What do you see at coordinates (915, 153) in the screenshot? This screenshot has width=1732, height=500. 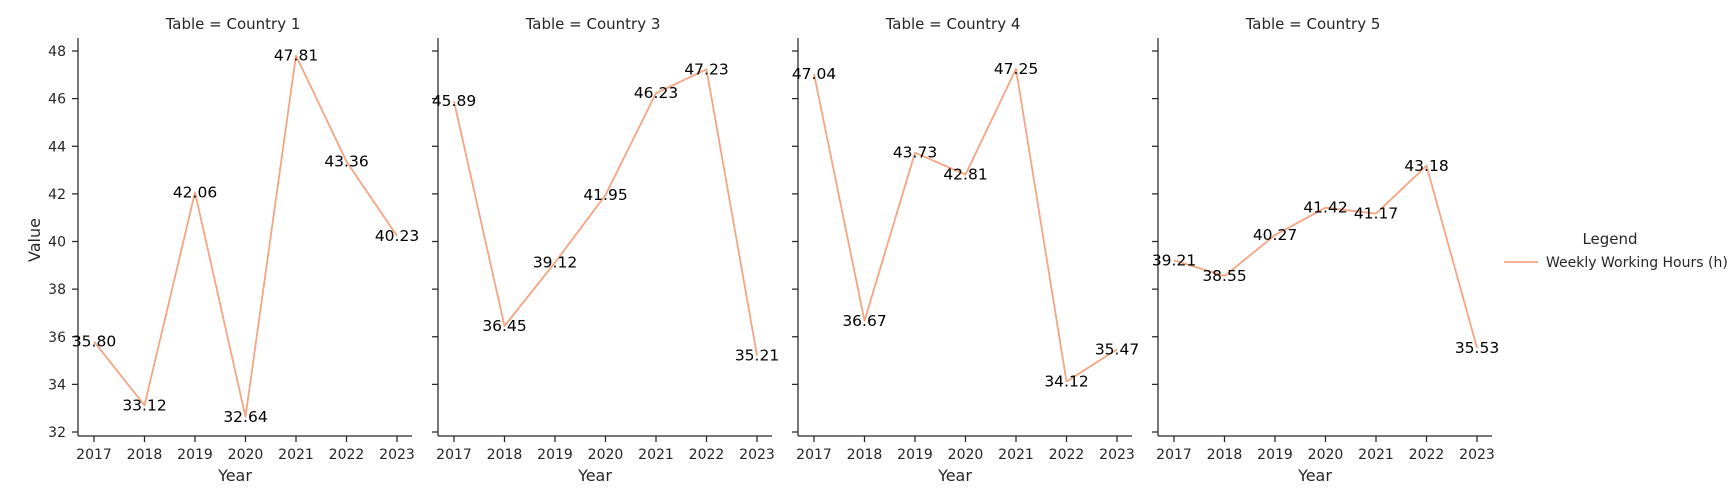 I see `data-label: 43.73` at bounding box center [915, 153].